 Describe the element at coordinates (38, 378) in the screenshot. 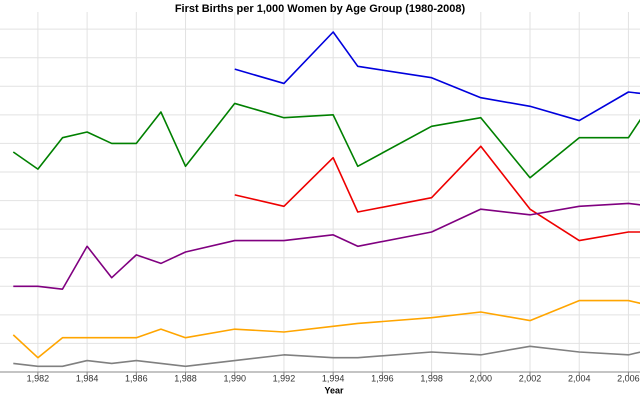

I see `x-tick-label: 1,982` at that location.